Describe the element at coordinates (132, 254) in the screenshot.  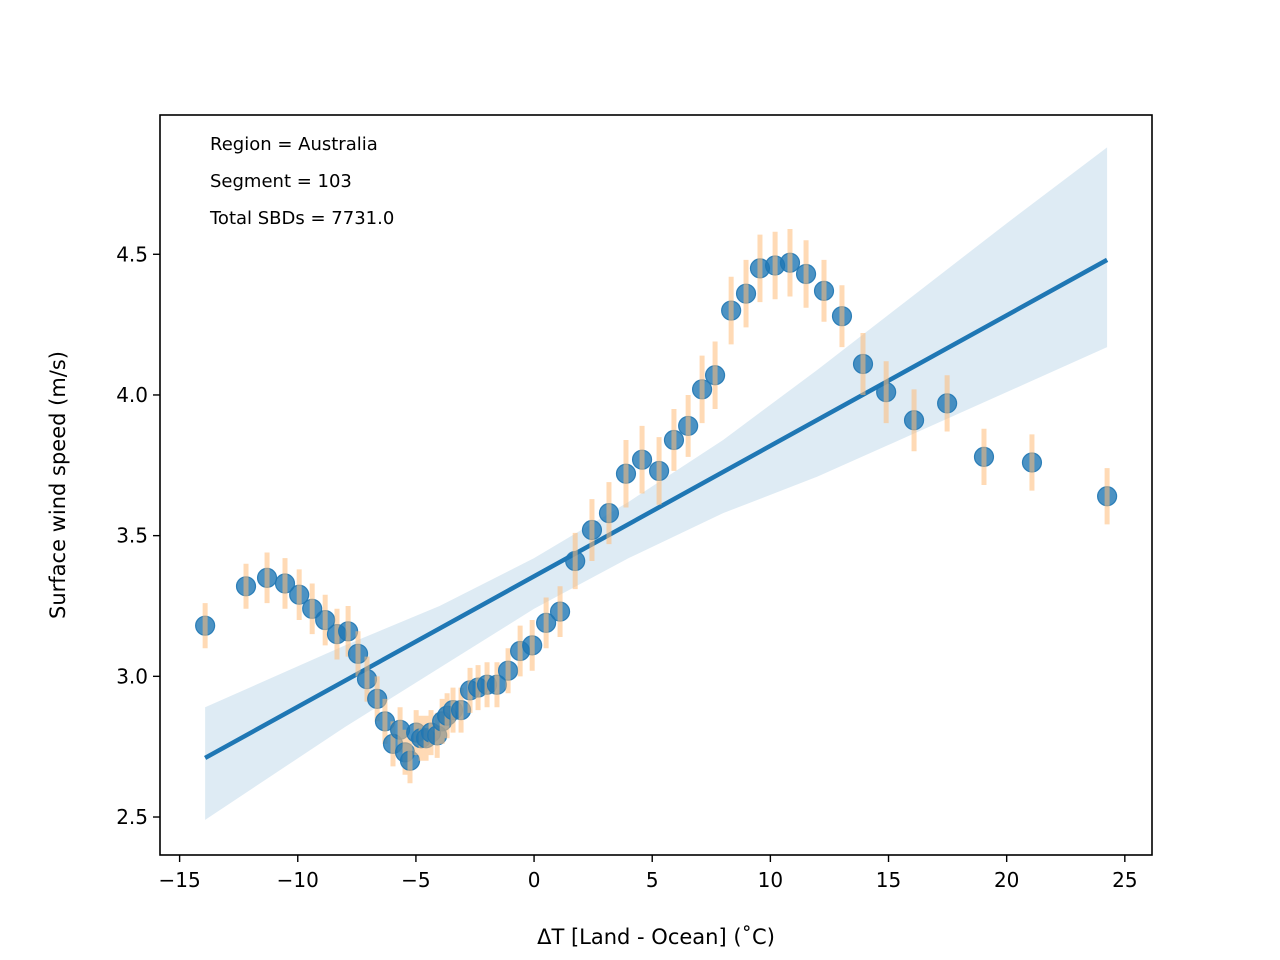
I see `y-tick-label: 4.5` at that location.